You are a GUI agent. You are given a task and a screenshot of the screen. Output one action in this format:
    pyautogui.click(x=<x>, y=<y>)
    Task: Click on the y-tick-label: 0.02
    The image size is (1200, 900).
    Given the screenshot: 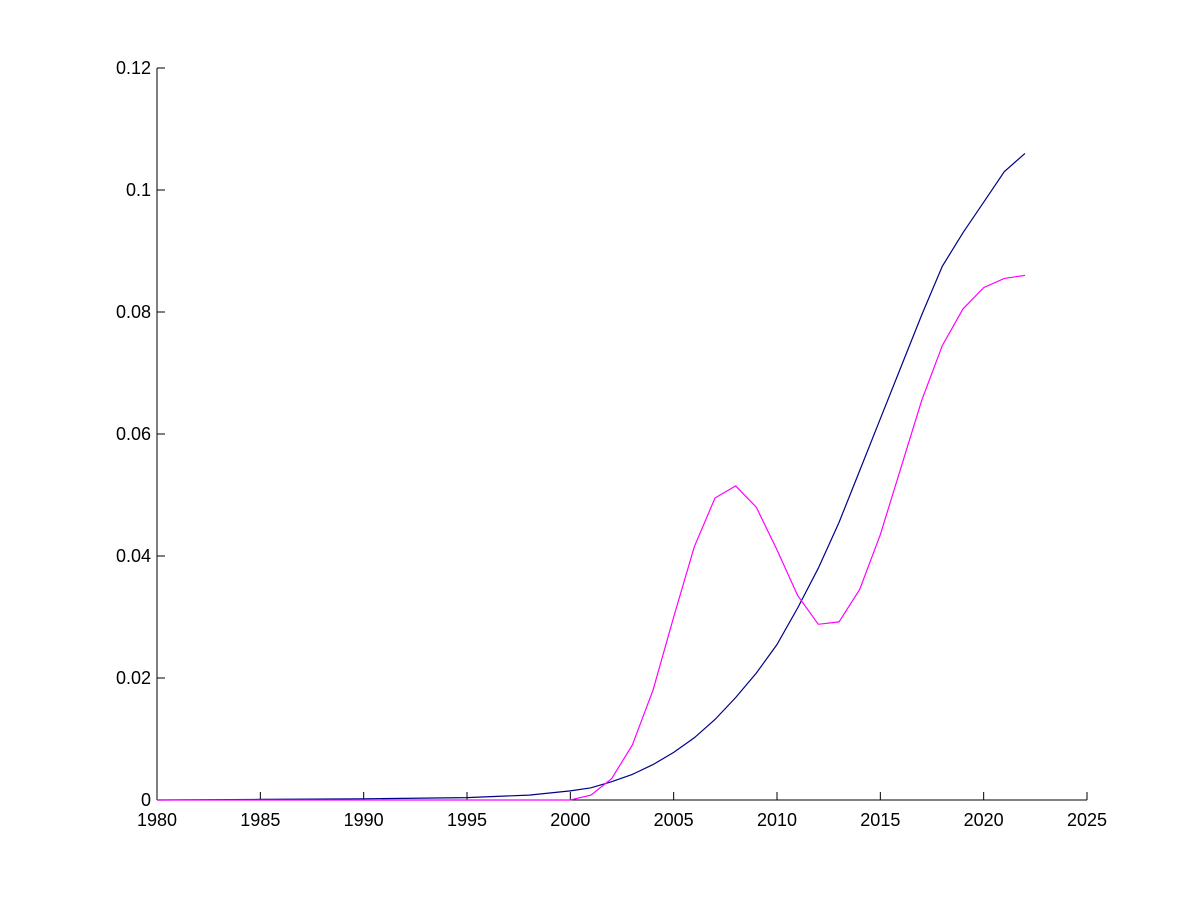 What is the action you would take?
    pyautogui.click(x=133, y=678)
    